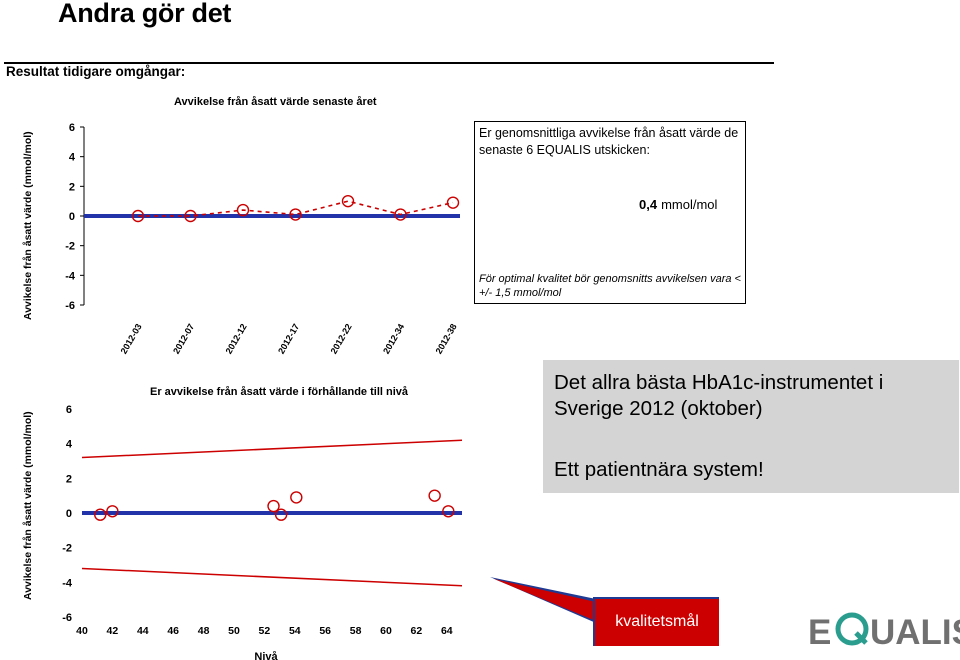 This screenshot has height=660, width=960. I want to click on callout-label: kvalitetsmål, so click(657, 621).